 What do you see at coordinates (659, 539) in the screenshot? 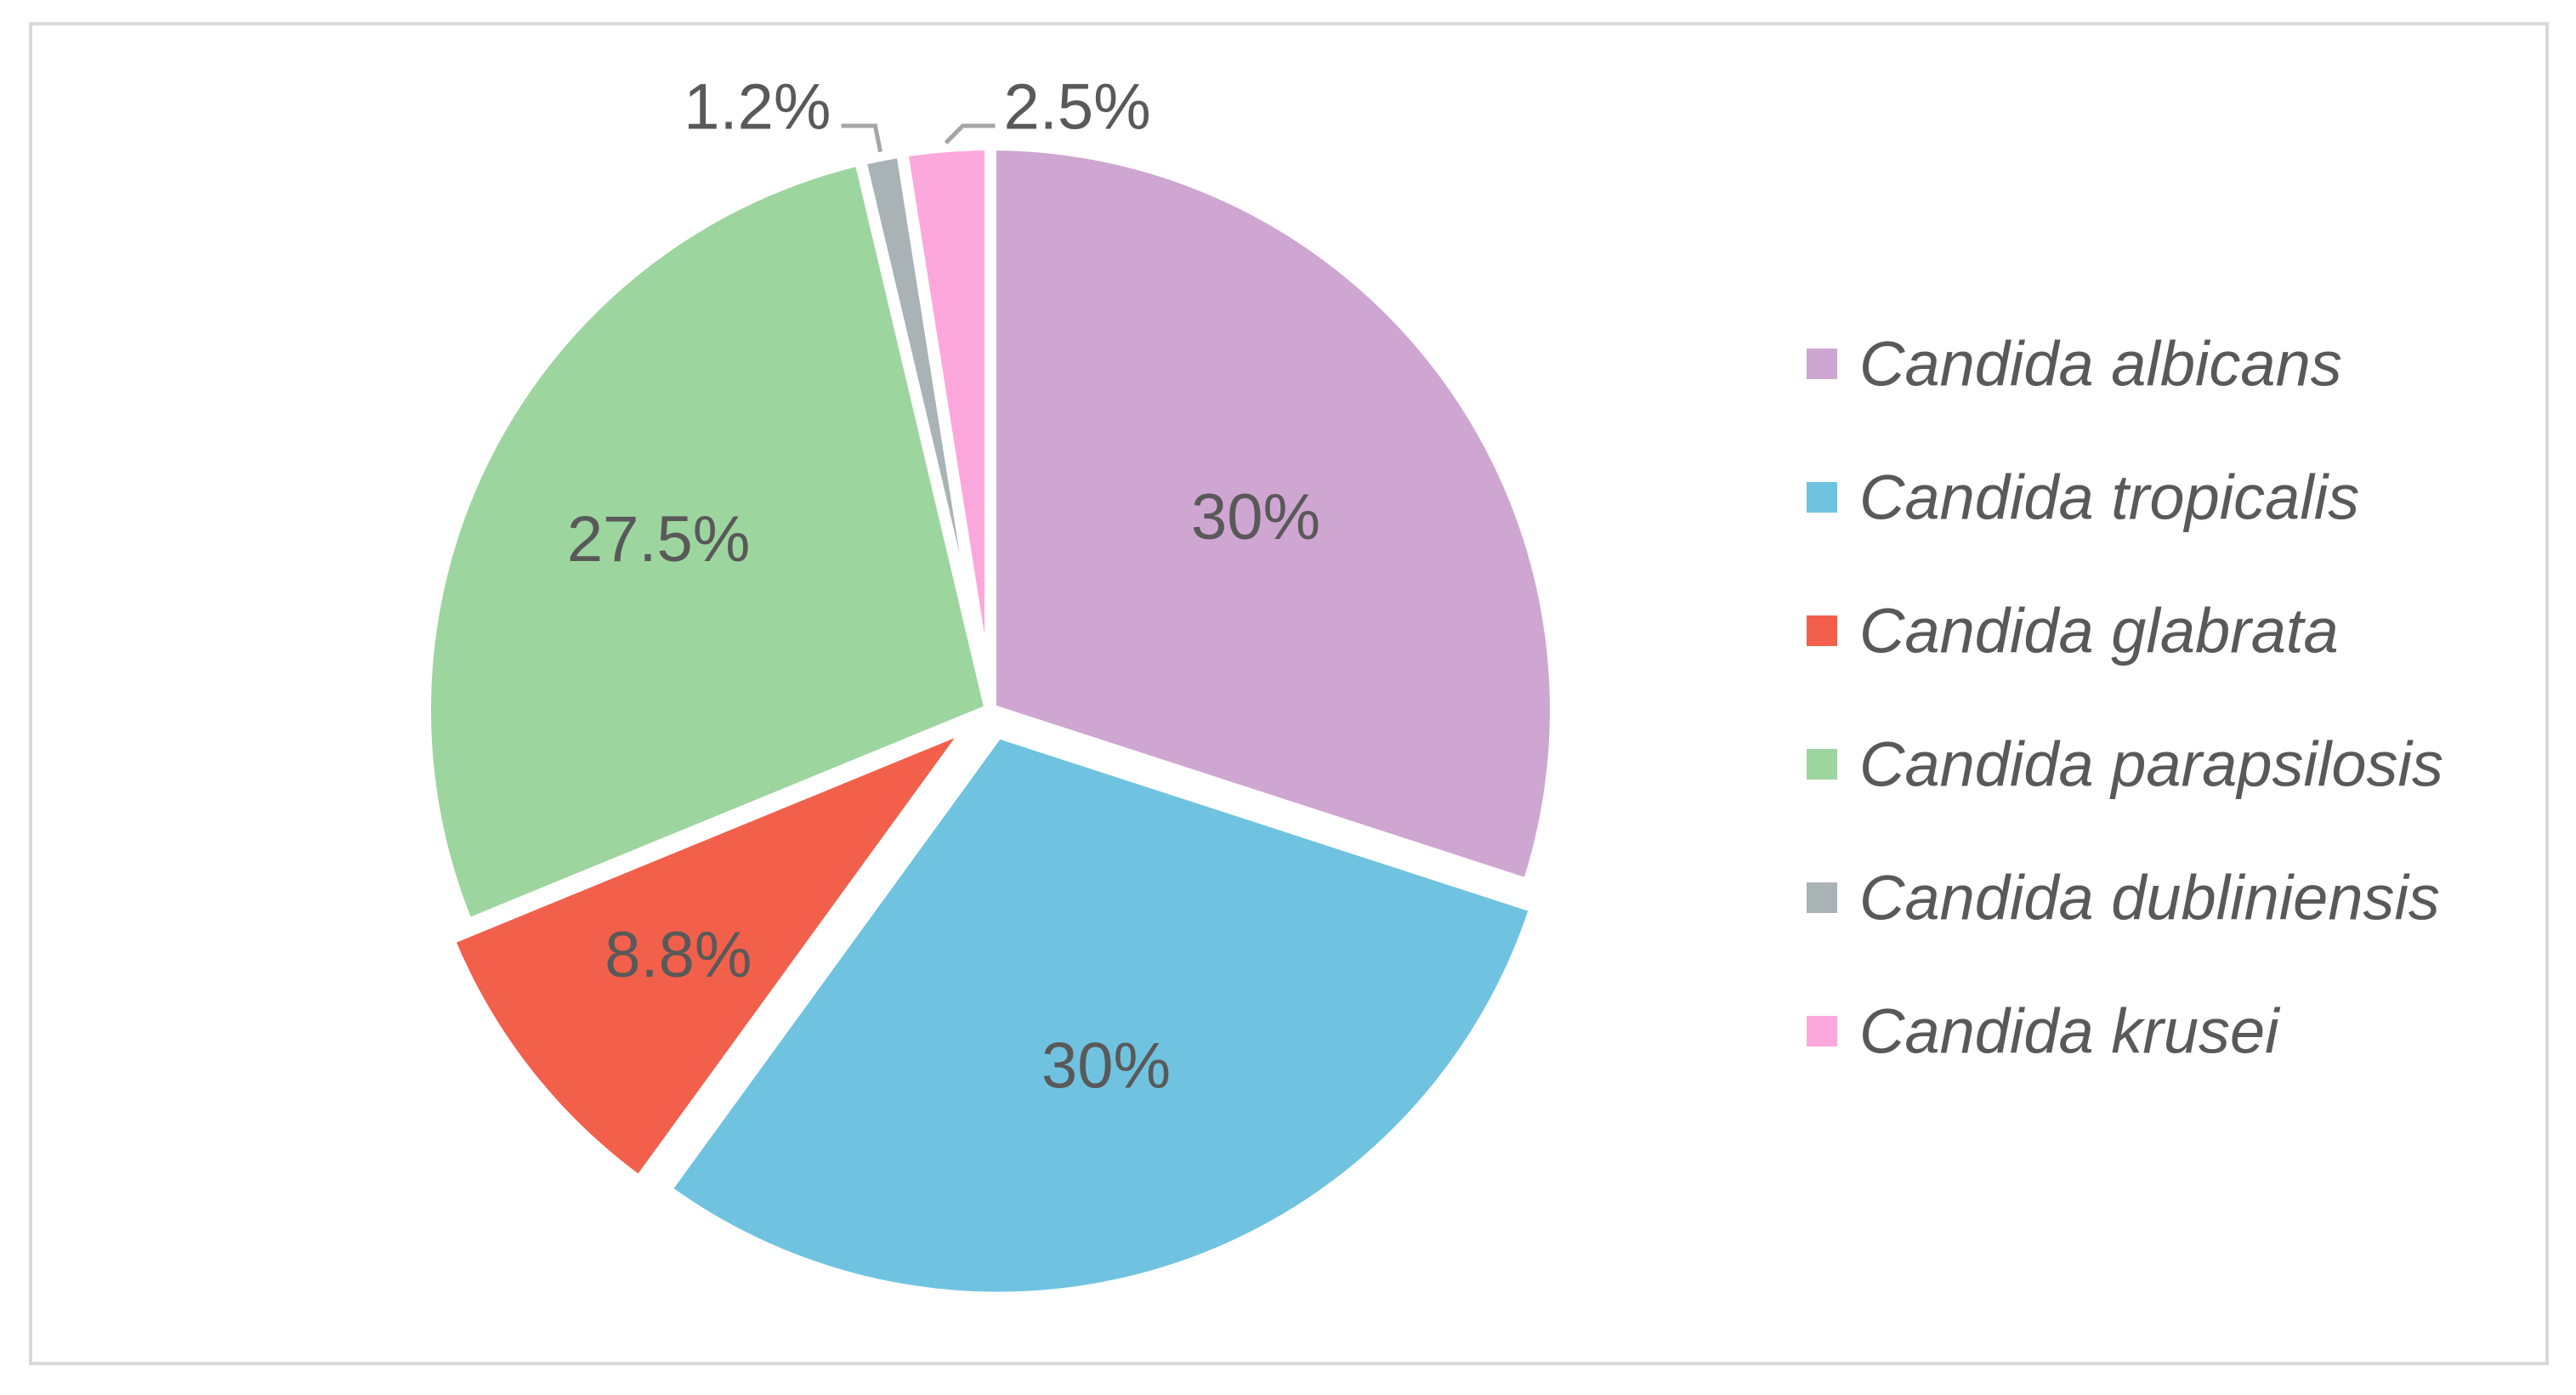
I see `data-label-candida-parapsilosis: 27.5%` at bounding box center [659, 539].